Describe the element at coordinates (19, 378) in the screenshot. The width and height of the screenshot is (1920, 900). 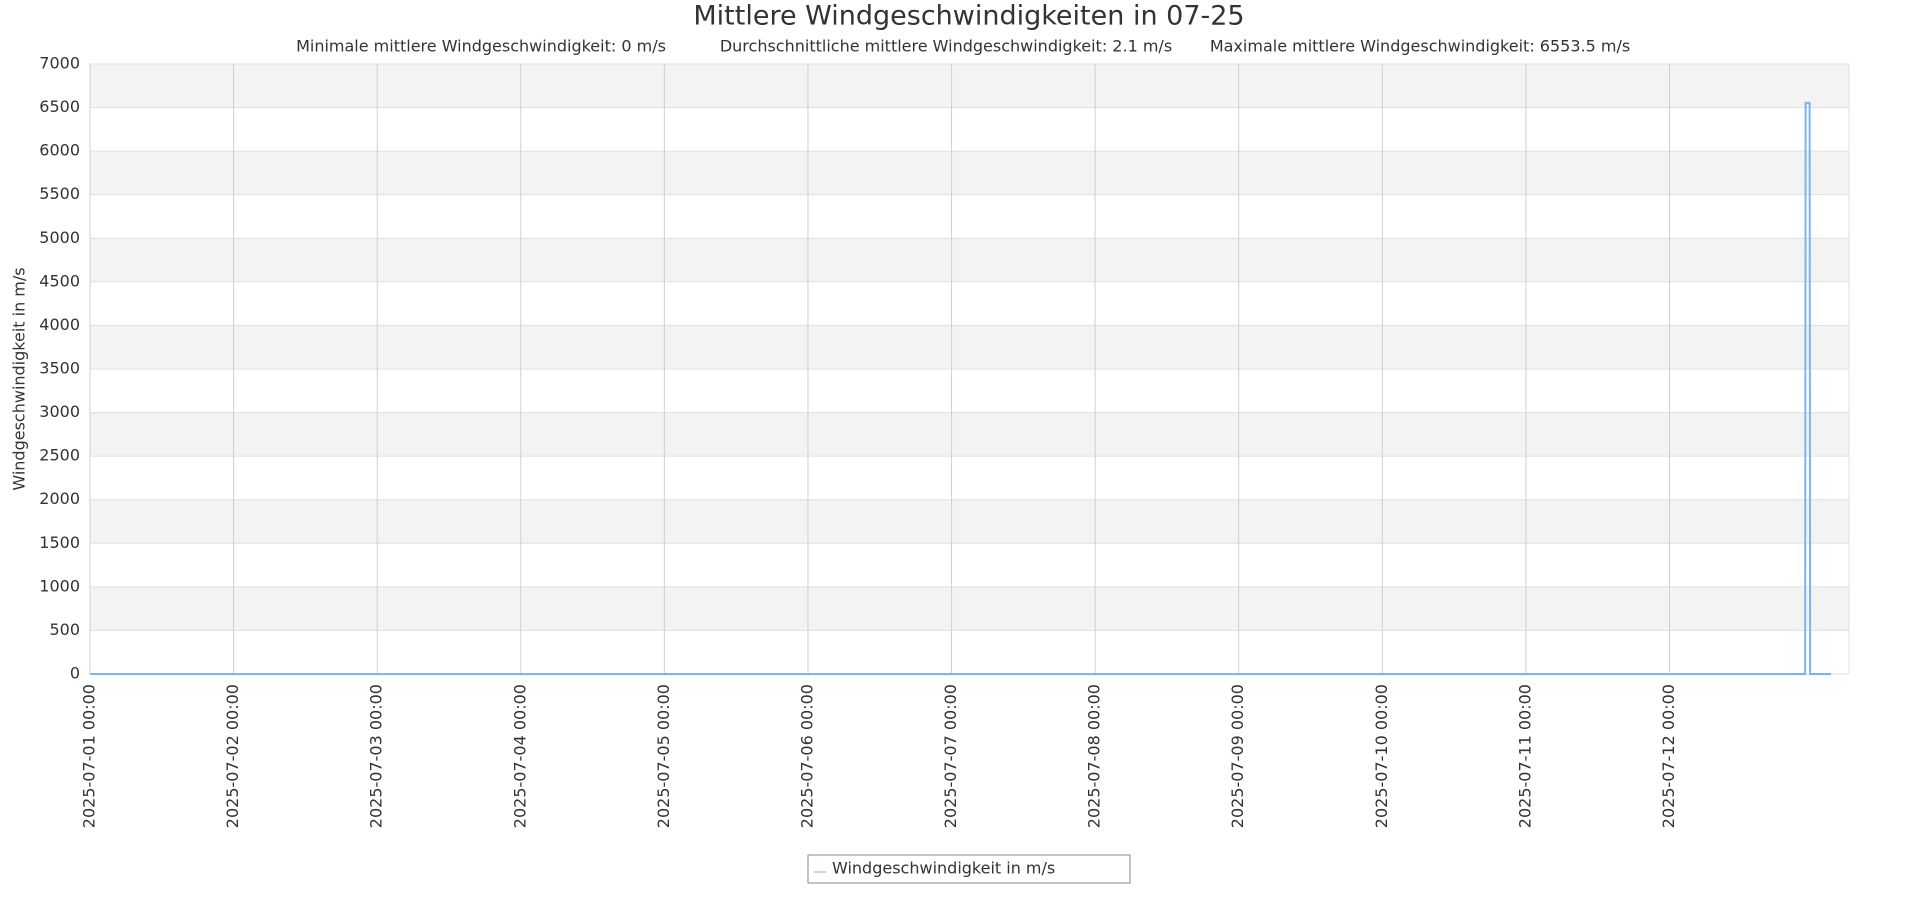
I see `y-axis-label: Windgeschwindigkeit in m/s` at that location.